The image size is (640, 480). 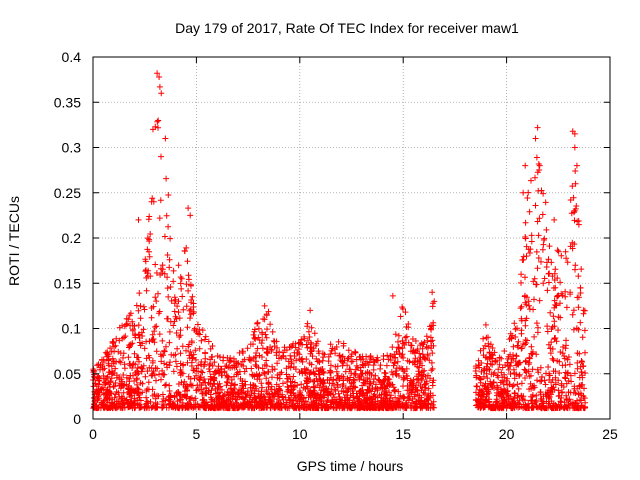 I want to click on y-tick-label: 0.35, so click(x=67, y=102).